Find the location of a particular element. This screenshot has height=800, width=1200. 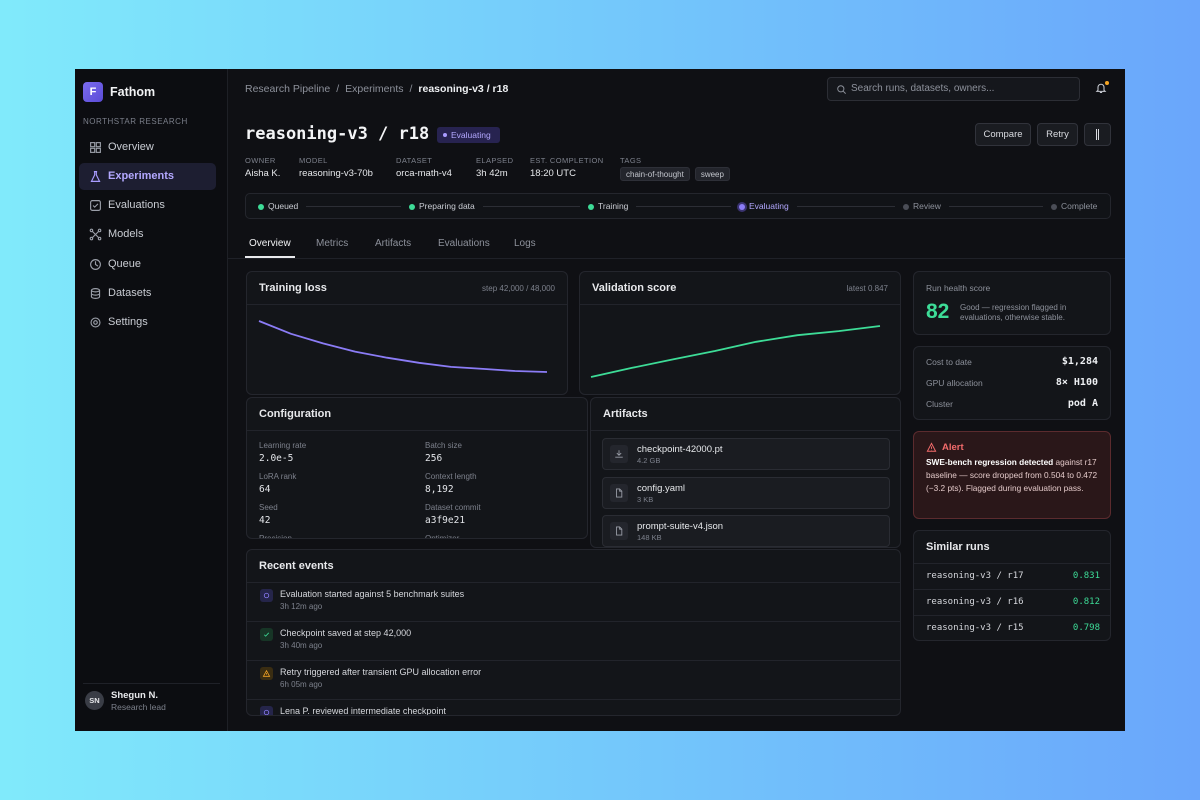

tab: Logs is located at coordinates (525, 243).